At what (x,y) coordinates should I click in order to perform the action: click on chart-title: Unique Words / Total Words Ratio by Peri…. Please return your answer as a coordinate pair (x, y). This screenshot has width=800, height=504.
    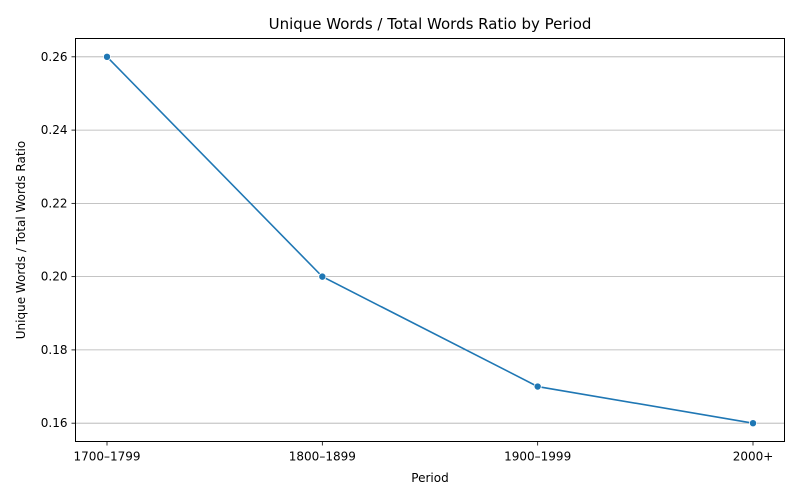
    Looking at the image, I should click on (430, 24).